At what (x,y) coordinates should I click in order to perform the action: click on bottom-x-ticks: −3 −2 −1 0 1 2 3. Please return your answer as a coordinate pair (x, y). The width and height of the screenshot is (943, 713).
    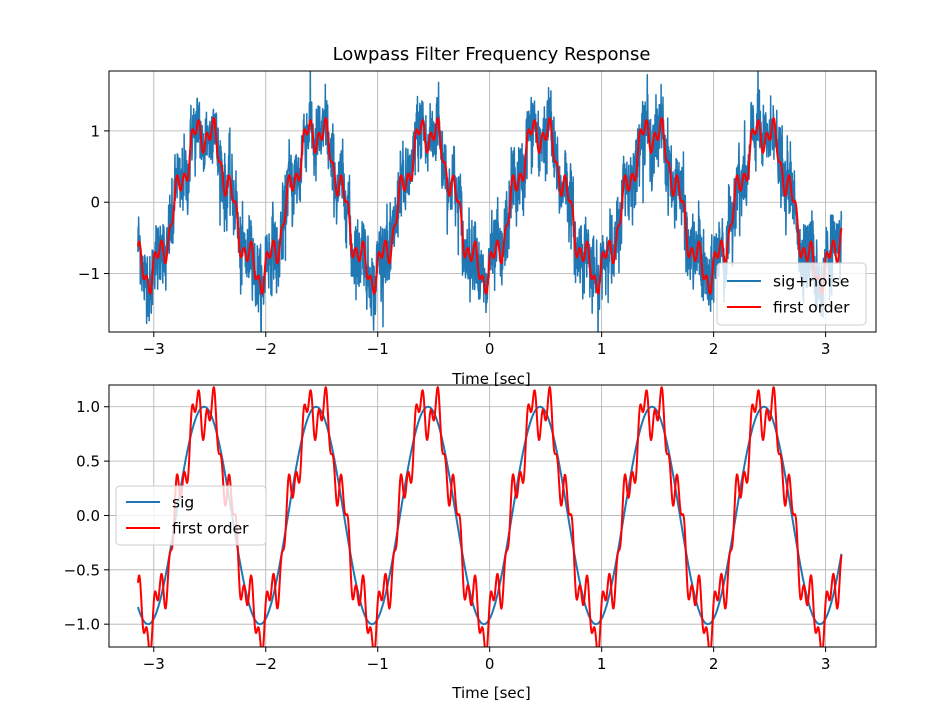
    Looking at the image, I should click on (487, 660).